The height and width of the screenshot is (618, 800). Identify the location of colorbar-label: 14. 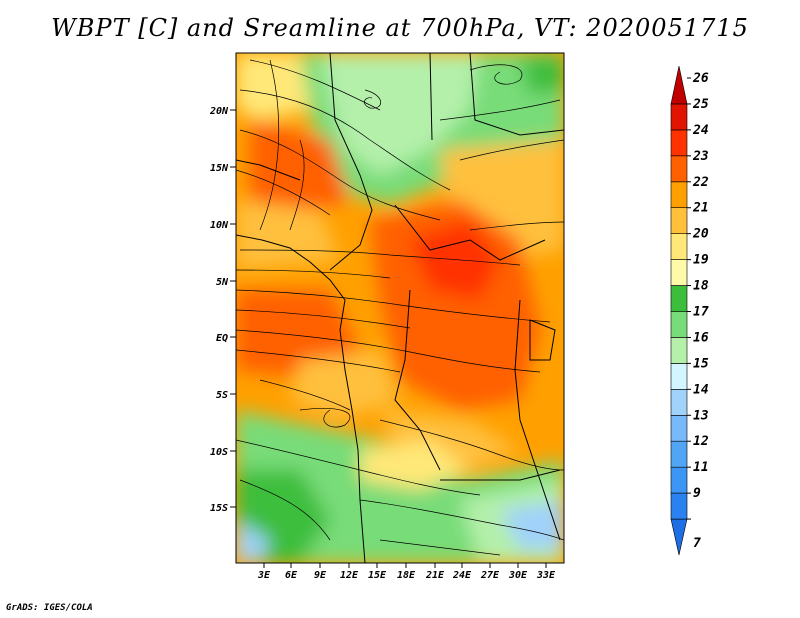
(701, 389).